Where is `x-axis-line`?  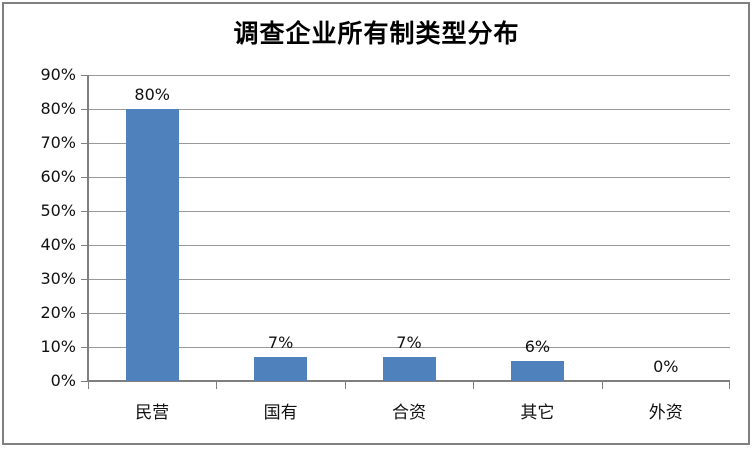 x-axis-line is located at coordinates (408, 381).